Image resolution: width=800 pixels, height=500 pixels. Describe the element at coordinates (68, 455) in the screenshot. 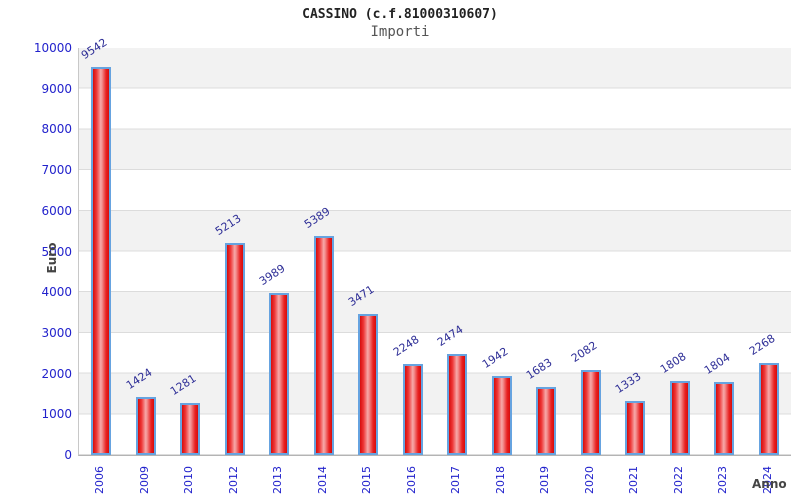

I see `y-axis-tick-label: 0` at that location.